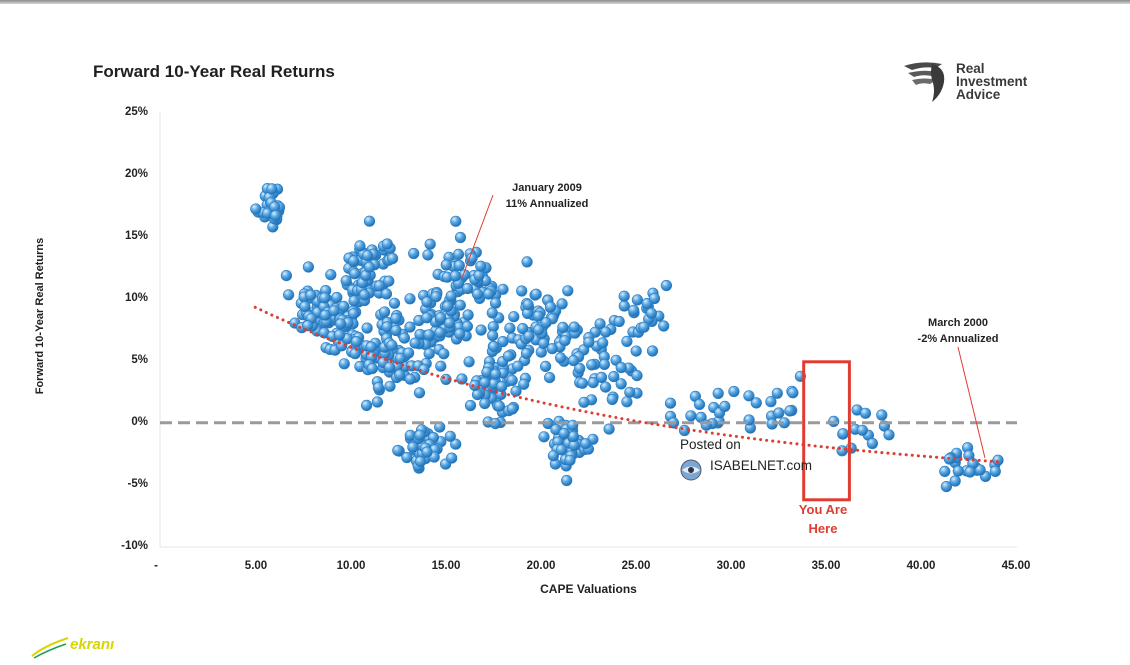  Describe the element at coordinates (136, 298) in the screenshot. I see `y-tick-label: 10%` at that location.